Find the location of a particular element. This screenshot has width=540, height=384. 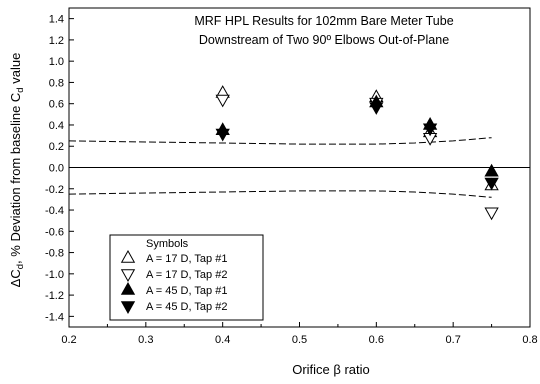

x-tick-label: 0.6 is located at coordinates (376, 340).